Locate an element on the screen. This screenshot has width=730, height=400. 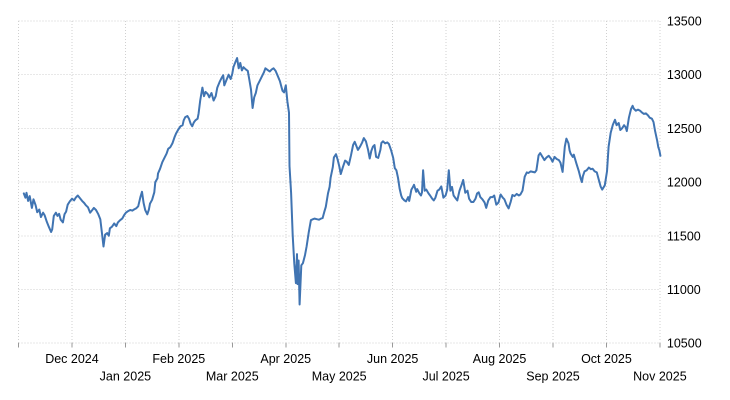
y-axis-label: 12500 is located at coordinates (684, 129).